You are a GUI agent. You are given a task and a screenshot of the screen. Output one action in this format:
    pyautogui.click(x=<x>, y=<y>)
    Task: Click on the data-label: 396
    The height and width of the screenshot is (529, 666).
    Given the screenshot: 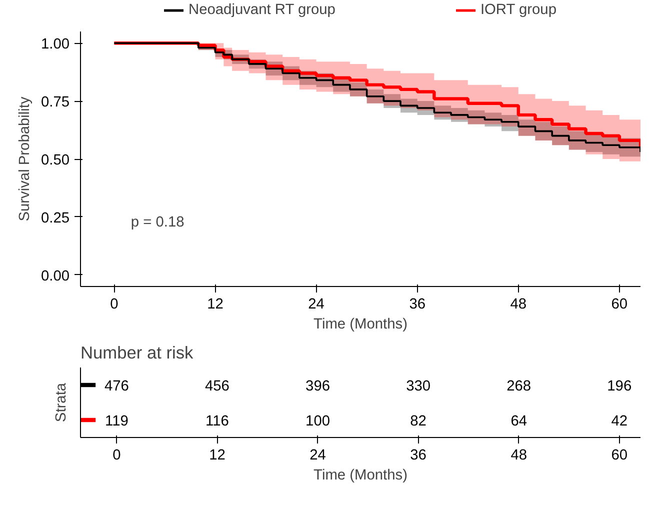 What is the action you would take?
    pyautogui.click(x=318, y=386)
    